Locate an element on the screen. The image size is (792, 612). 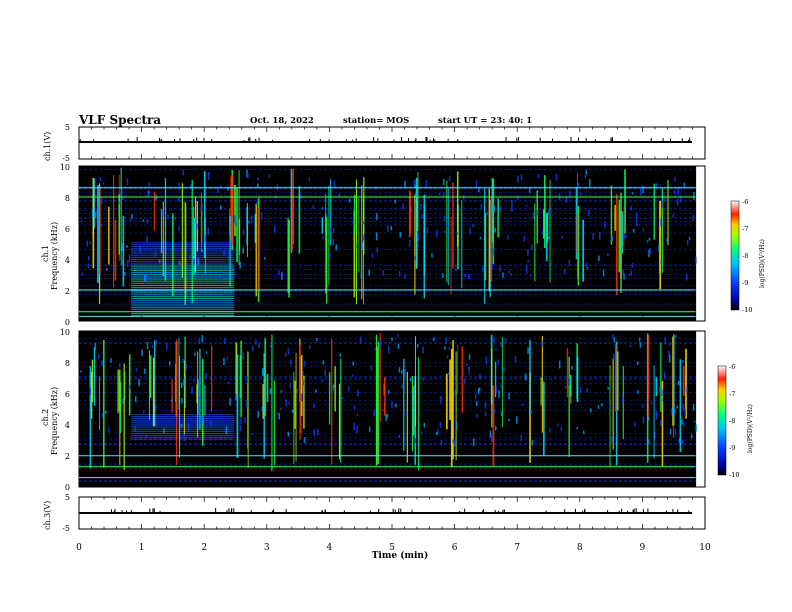
xtick-label: 5 is located at coordinates (392, 548).